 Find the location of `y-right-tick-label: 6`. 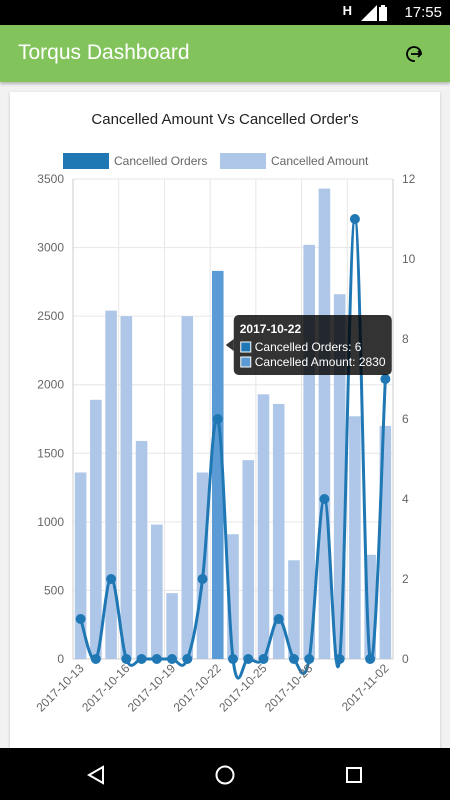

y-right-tick-label: 6 is located at coordinates (405, 419).